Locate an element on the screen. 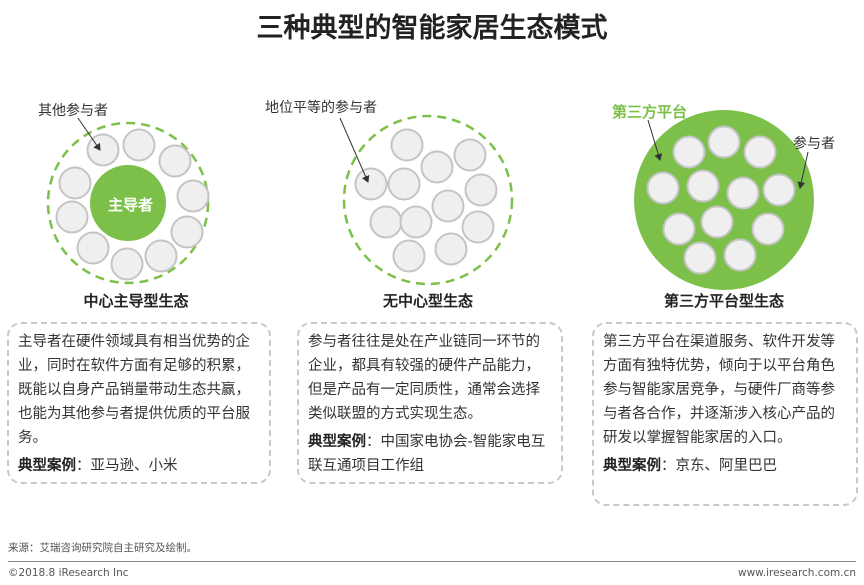  diagram-decentralized is located at coordinates (428, 200).